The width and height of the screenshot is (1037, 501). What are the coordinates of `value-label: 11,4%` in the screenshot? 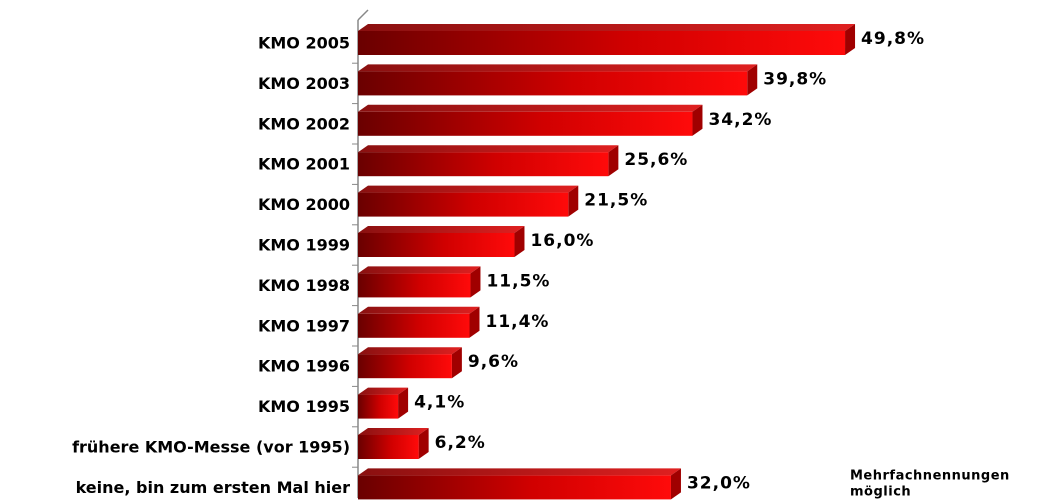 It's located at (517, 322).